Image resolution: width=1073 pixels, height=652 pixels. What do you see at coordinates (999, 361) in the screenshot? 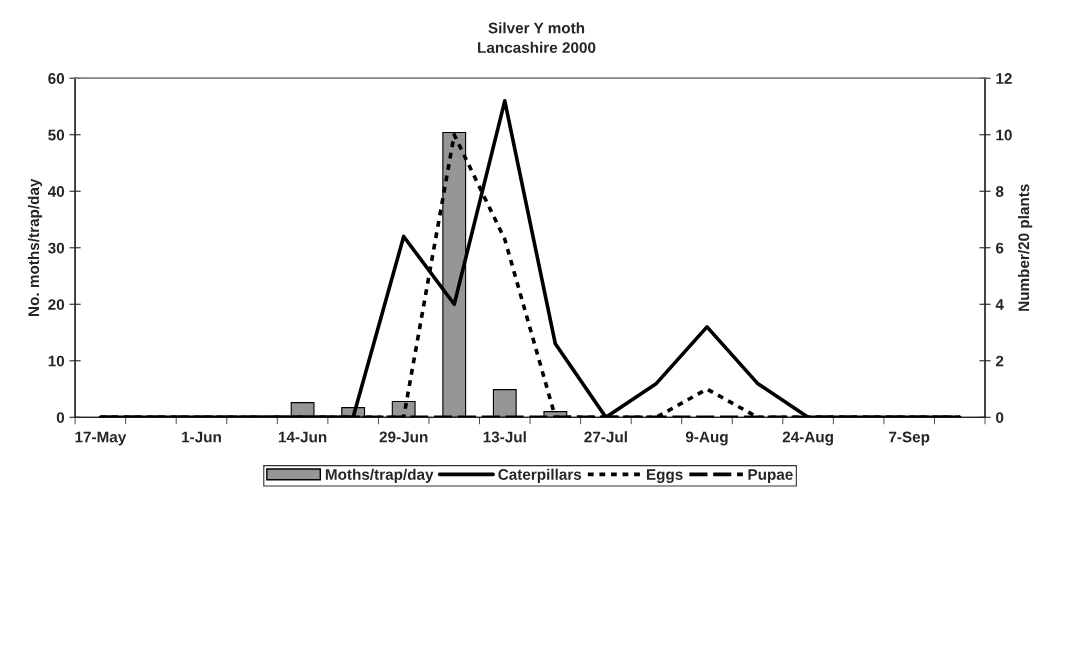
I see `y2-tick-label: 2` at bounding box center [999, 361].